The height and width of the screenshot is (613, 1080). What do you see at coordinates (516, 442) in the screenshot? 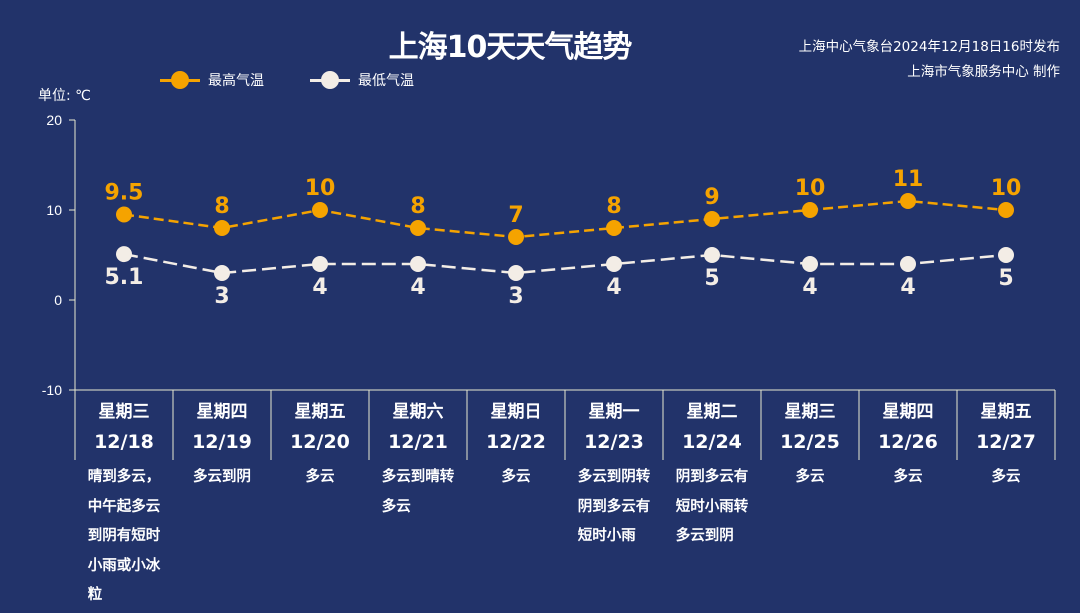
I see `date-label: 12/22` at bounding box center [516, 442].